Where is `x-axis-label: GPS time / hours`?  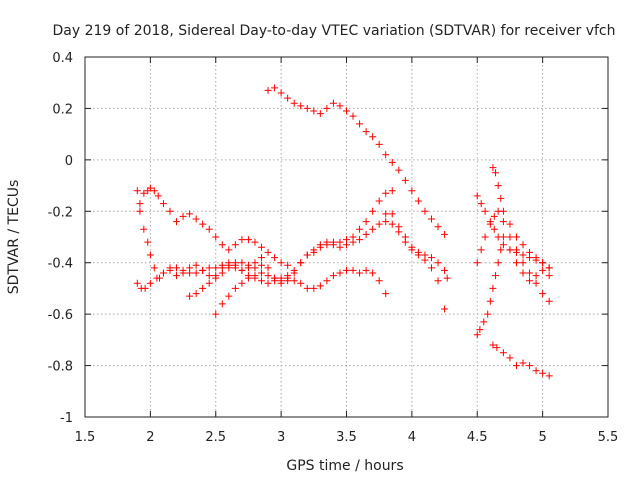 x-axis-label: GPS time / hours is located at coordinates (344, 466).